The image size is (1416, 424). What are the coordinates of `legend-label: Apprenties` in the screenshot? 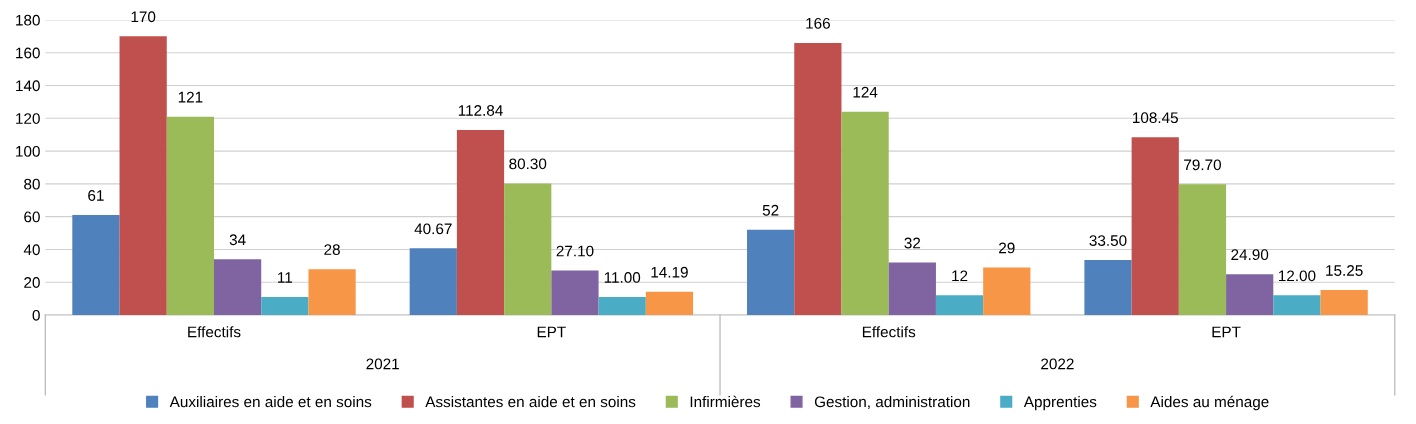 It's located at (1060, 403).